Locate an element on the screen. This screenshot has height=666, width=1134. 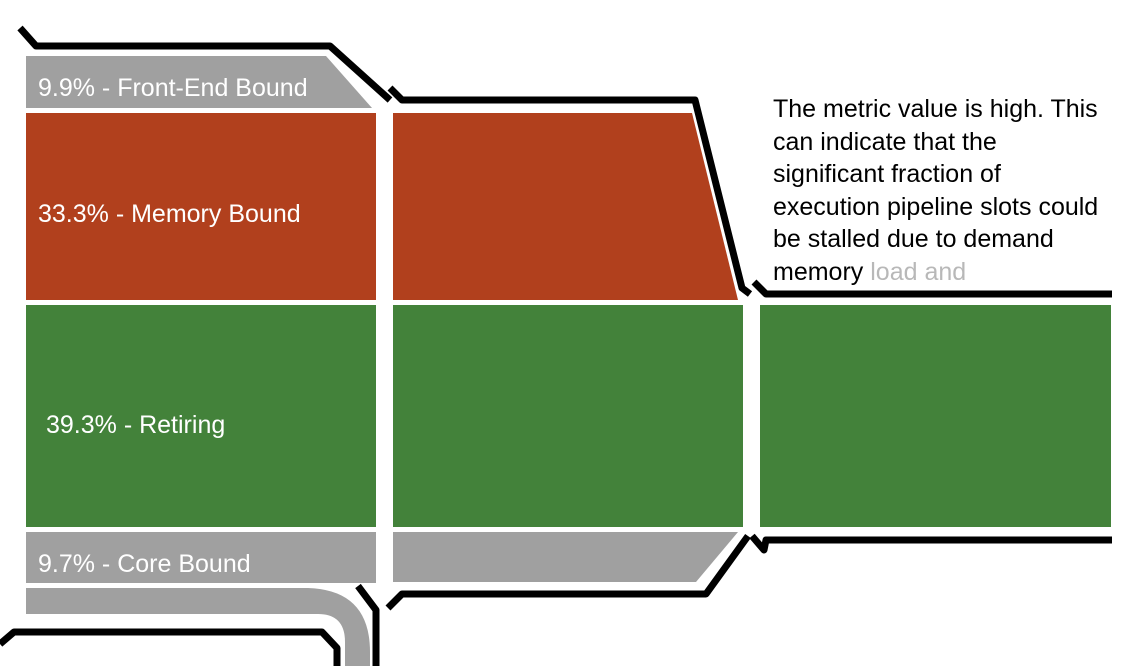
outline-bottom-middle is located at coordinates (568, 572).